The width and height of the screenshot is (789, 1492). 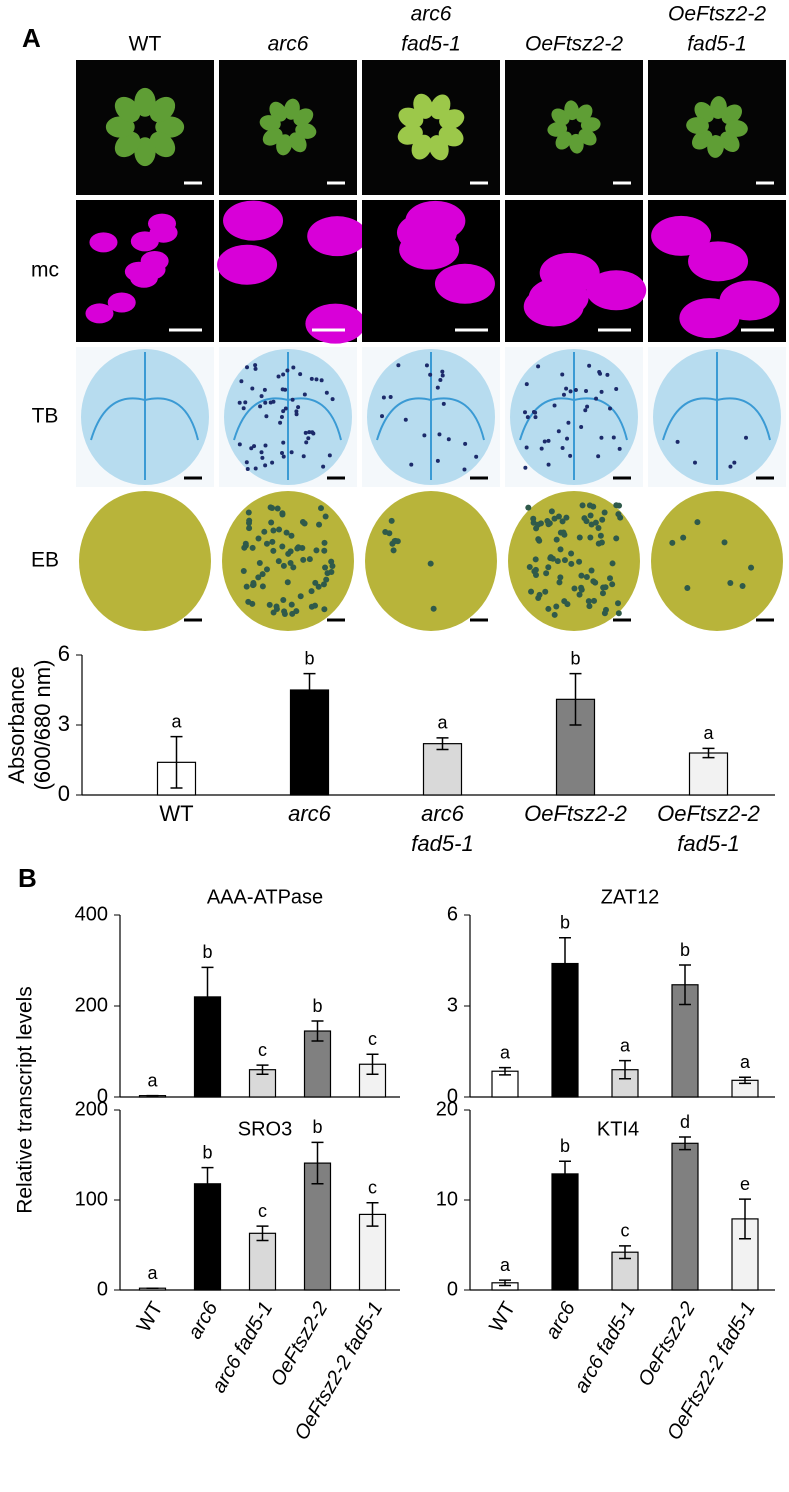 I want to click on y-tick-label: 100, so click(x=91, y=1199).